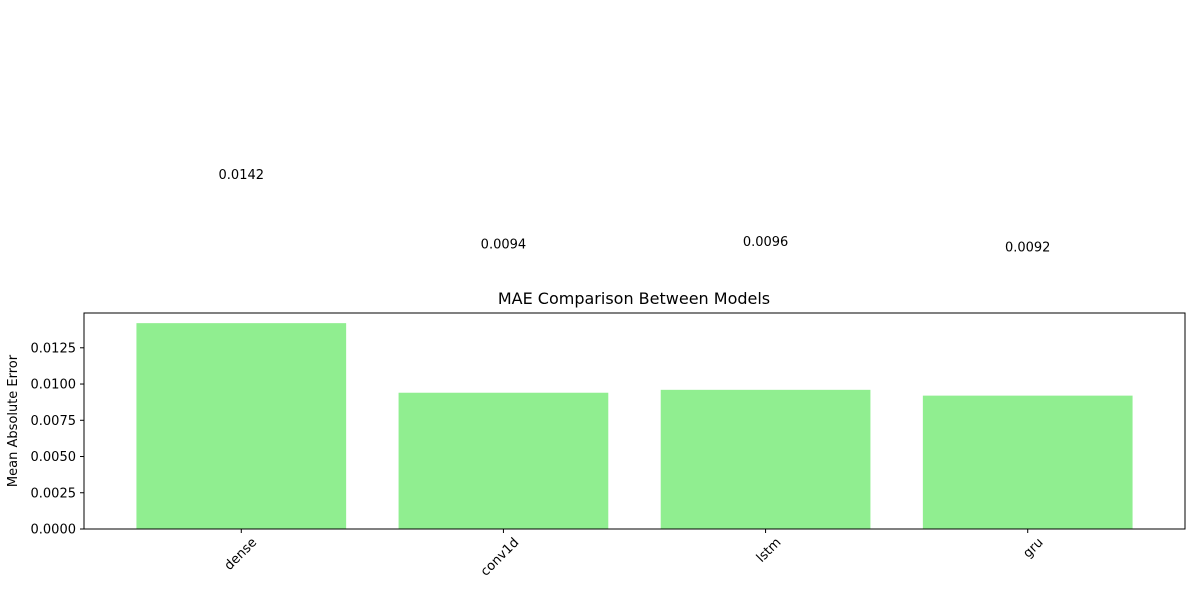  What do you see at coordinates (765, 459) in the screenshot?
I see `bar-lstm` at bounding box center [765, 459].